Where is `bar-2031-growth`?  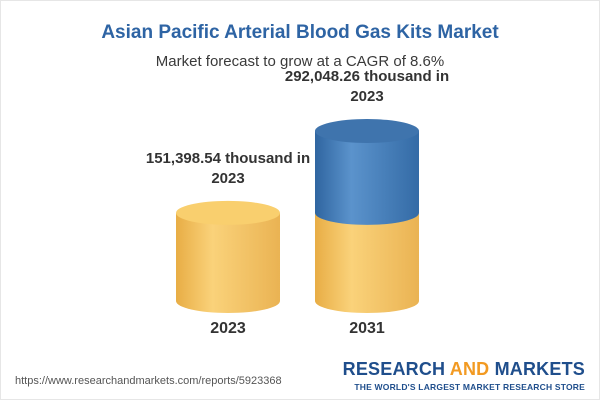
bar-2031-growth is located at coordinates (367, 172).